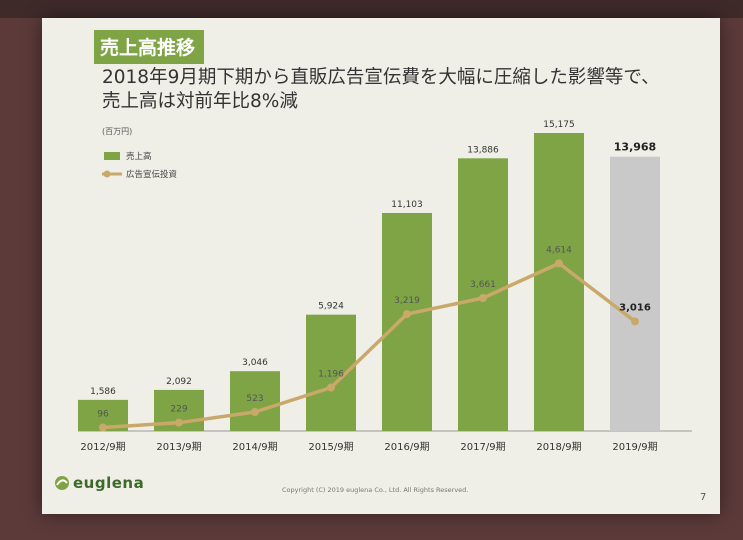  I want to click on legend-bar-swatch, so click(112, 156).